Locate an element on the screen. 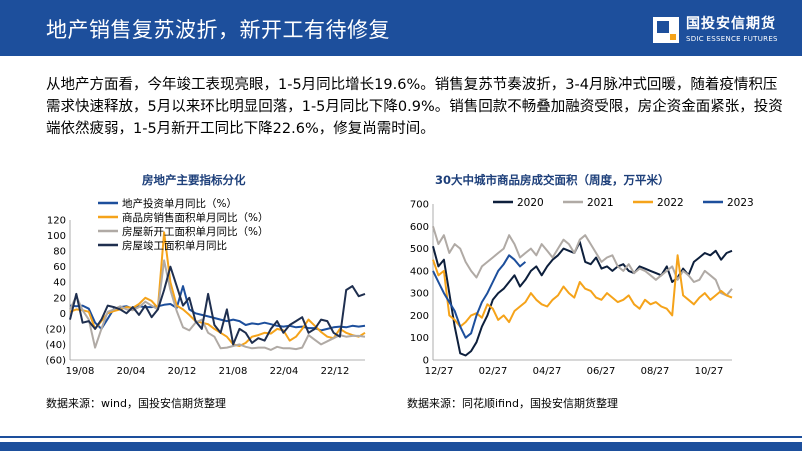 This screenshot has height=451, width=802. y-tick-label: 700 is located at coordinates (419, 205).